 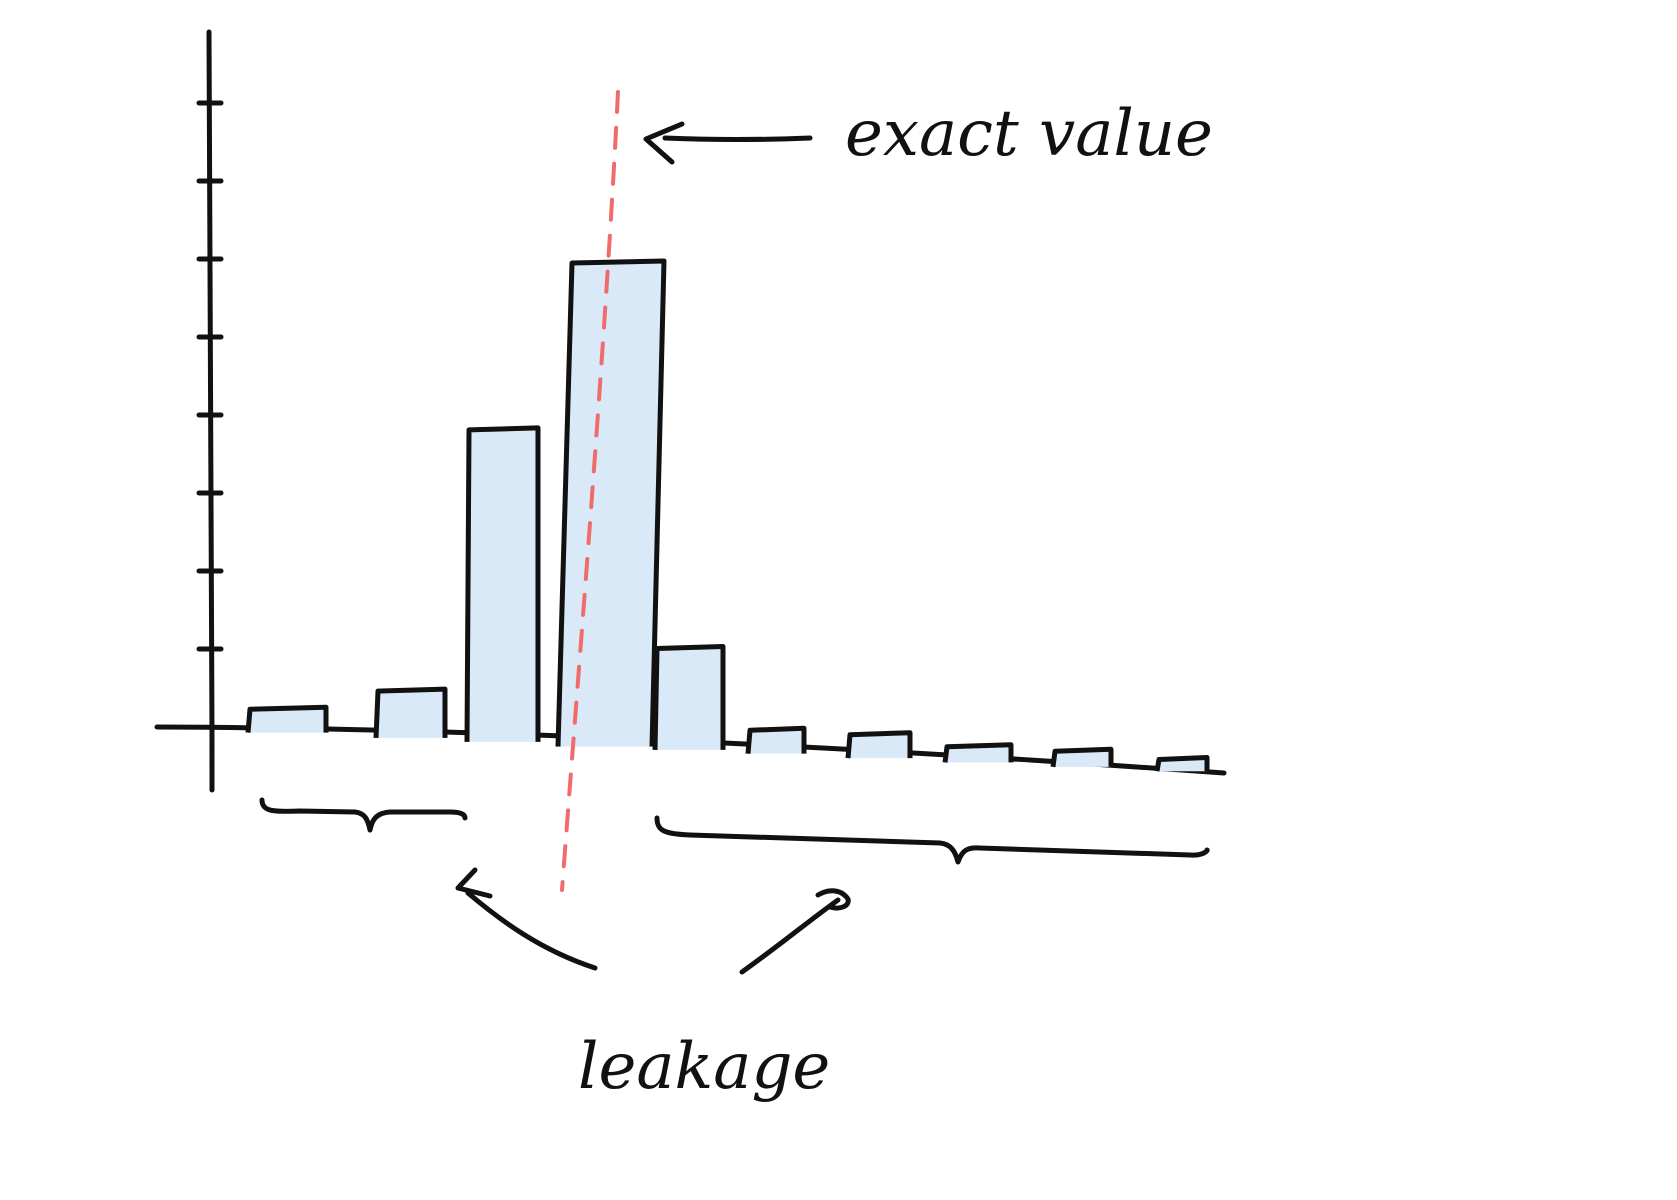 What do you see at coordinates (531, 930) in the screenshot?
I see `left-leakage-arrow` at bounding box center [531, 930].